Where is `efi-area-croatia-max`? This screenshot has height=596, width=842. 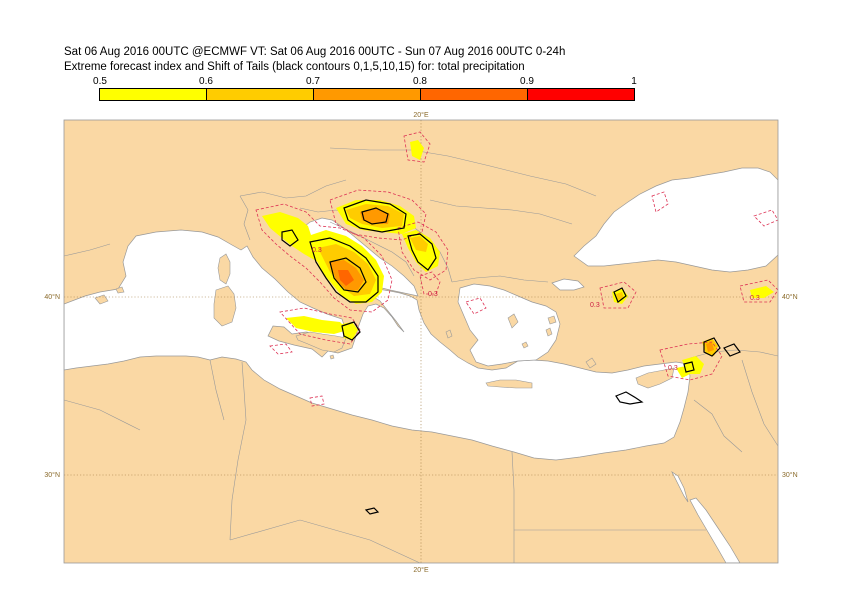 efi-area-croatia-max is located at coordinates (375, 216).